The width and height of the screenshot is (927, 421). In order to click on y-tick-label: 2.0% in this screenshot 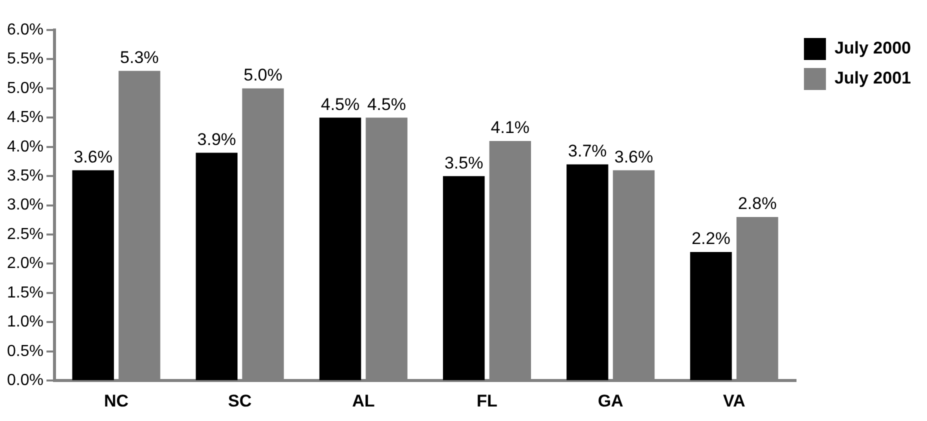, I will do `click(25, 263)`.